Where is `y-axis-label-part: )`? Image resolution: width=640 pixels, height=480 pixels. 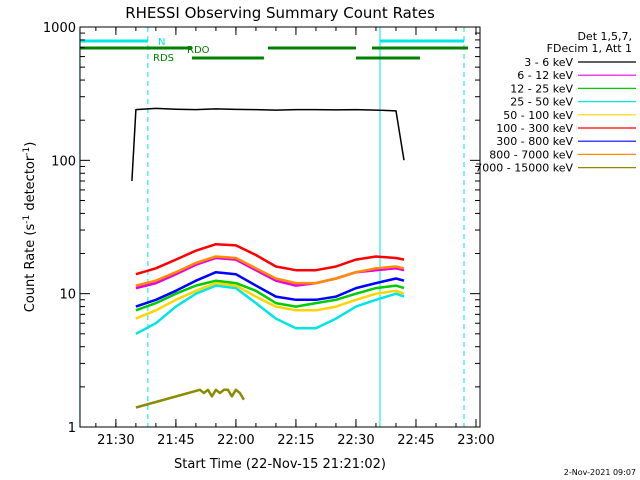
y-axis-label-part: ) is located at coordinates (30, 144).